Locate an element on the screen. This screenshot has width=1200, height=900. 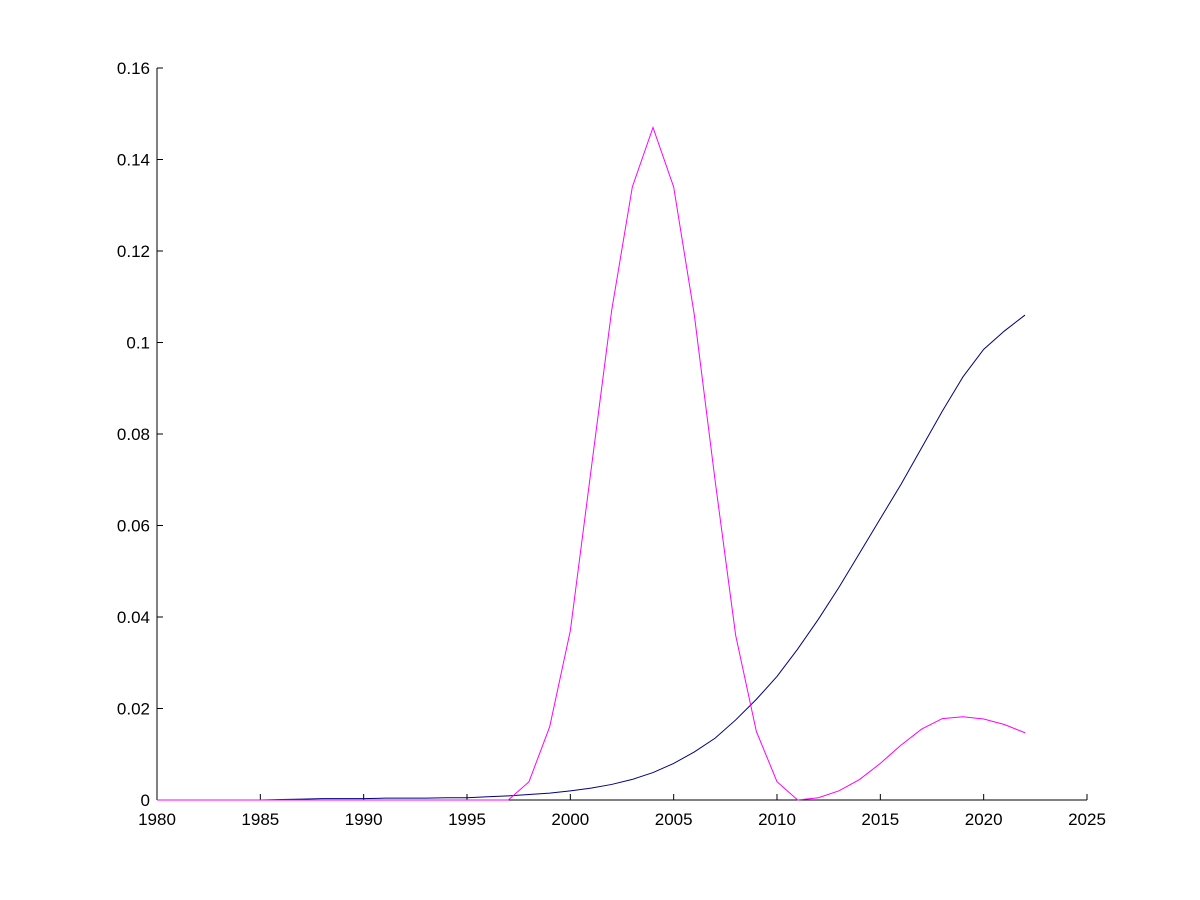
y-tick-label: 0.04 is located at coordinates (133, 617).